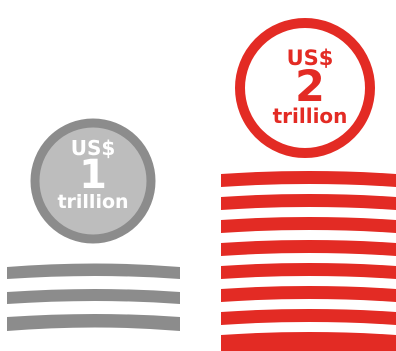 This screenshot has height=351, width=396. Describe the element at coordinates (310, 58) in the screenshot. I see `red-coin-currency: US$` at that location.